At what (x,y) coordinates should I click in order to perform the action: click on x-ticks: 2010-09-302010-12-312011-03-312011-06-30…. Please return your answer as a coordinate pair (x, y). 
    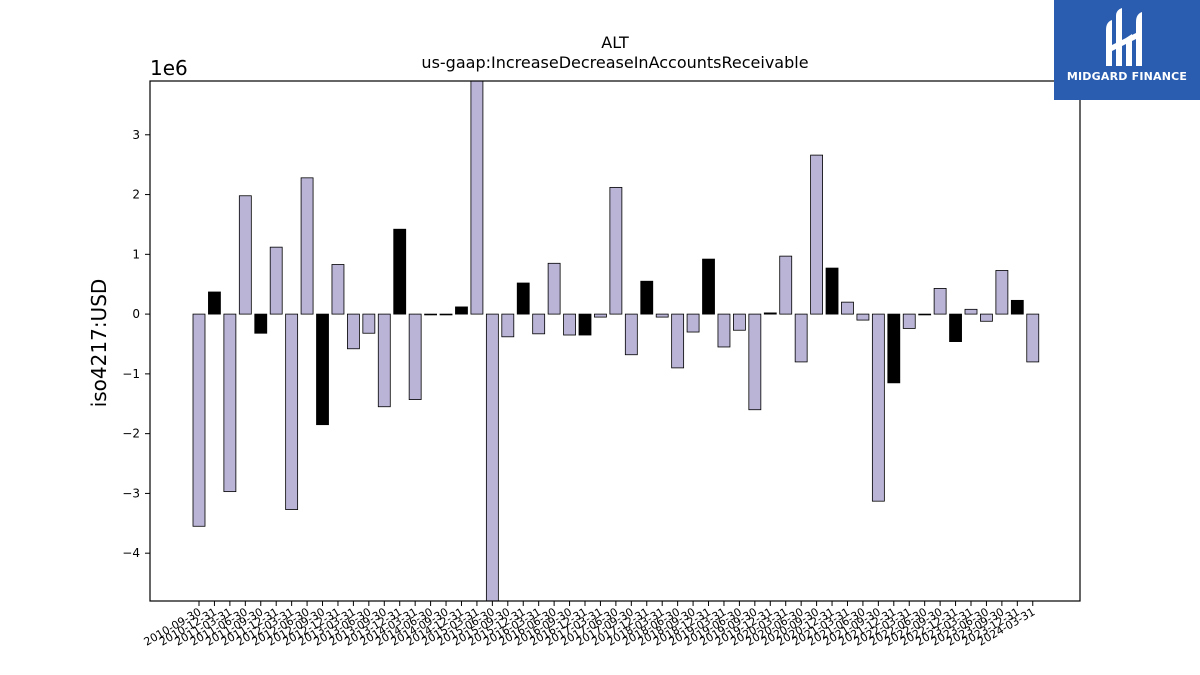
    Looking at the image, I should click on (589, 625).